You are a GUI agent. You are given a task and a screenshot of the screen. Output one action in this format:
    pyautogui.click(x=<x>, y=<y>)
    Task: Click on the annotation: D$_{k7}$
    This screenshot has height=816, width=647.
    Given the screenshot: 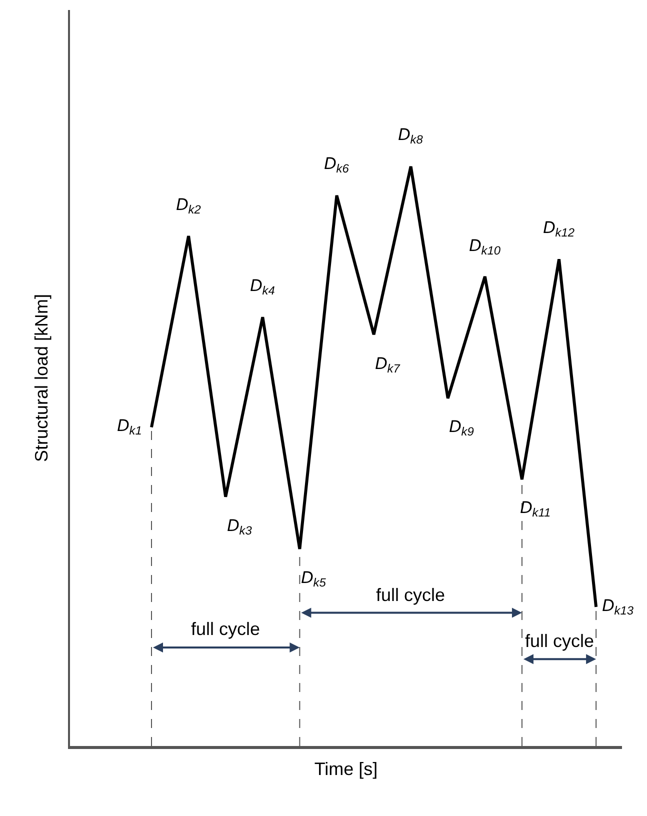 What is the action you would take?
    pyautogui.click(x=387, y=365)
    